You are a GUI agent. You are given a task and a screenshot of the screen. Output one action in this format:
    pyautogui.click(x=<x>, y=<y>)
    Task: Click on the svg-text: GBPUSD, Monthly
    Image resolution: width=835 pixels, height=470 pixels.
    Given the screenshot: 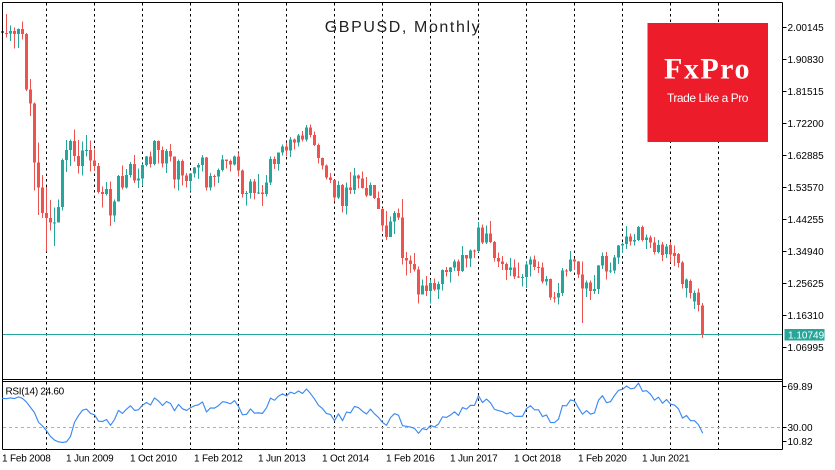 What is the action you would take?
    pyautogui.click(x=403, y=27)
    